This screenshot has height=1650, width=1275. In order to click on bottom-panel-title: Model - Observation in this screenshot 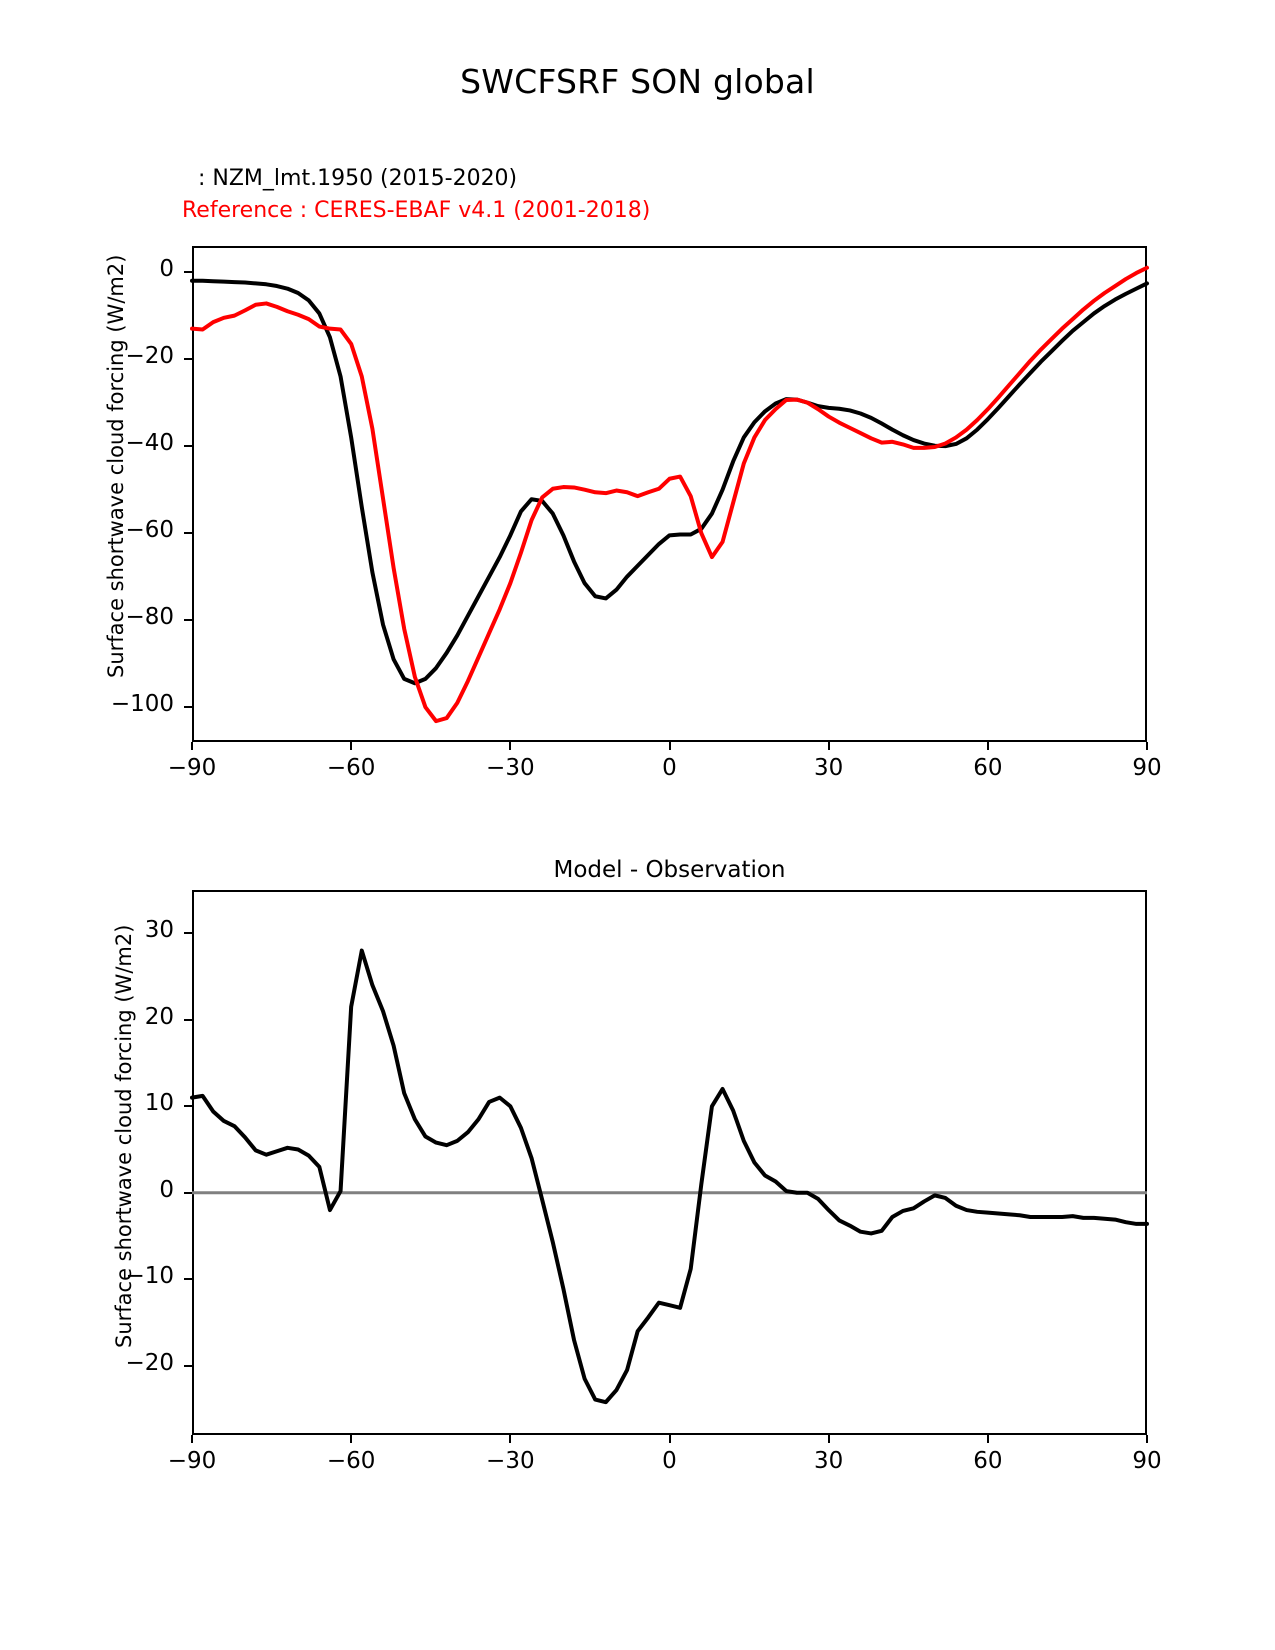, I will do `click(669, 870)`.